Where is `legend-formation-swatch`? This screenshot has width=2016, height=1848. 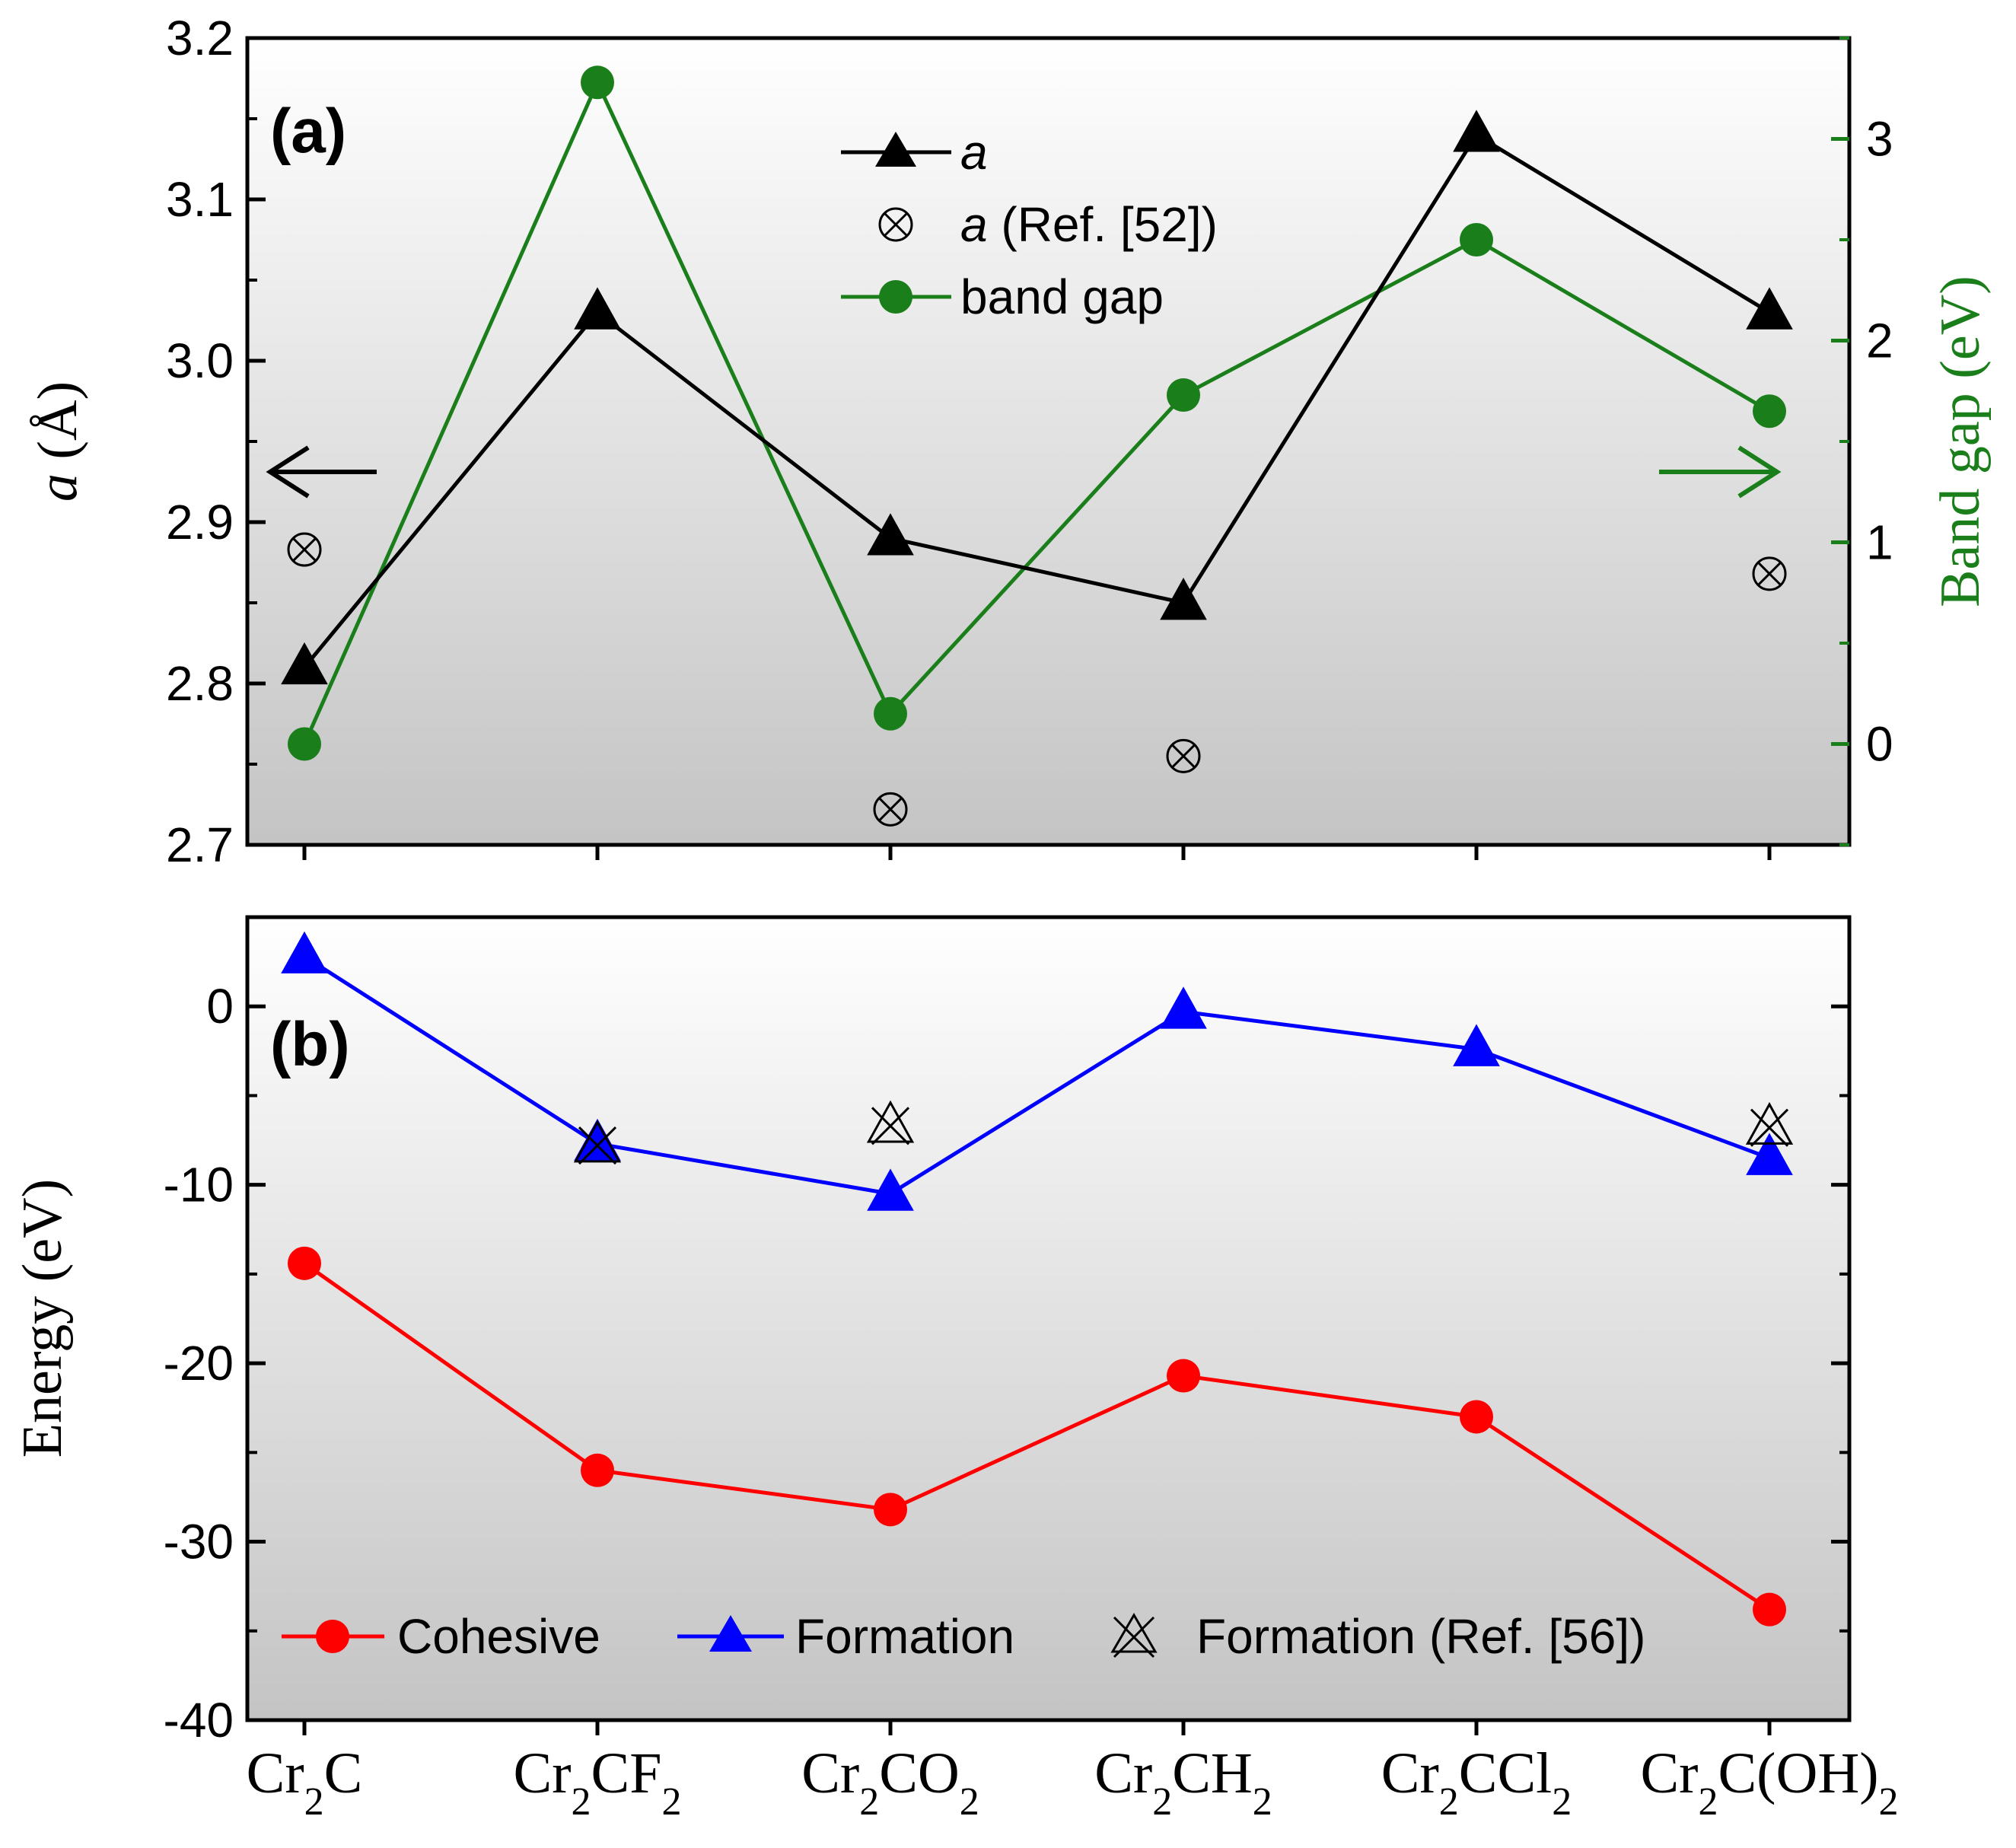 legend-formation-swatch is located at coordinates (730, 1633).